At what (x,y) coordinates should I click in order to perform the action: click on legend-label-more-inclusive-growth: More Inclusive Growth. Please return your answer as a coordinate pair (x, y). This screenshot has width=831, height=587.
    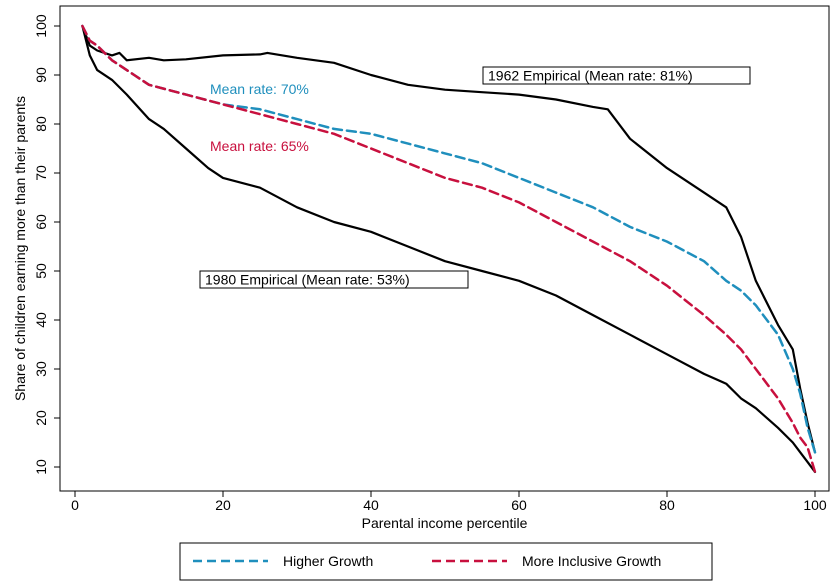
    Looking at the image, I should click on (591, 561).